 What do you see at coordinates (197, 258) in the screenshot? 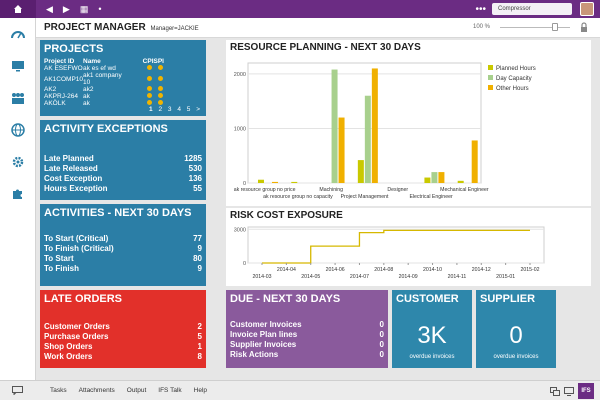
I see `item-value: 80` at bounding box center [197, 258].